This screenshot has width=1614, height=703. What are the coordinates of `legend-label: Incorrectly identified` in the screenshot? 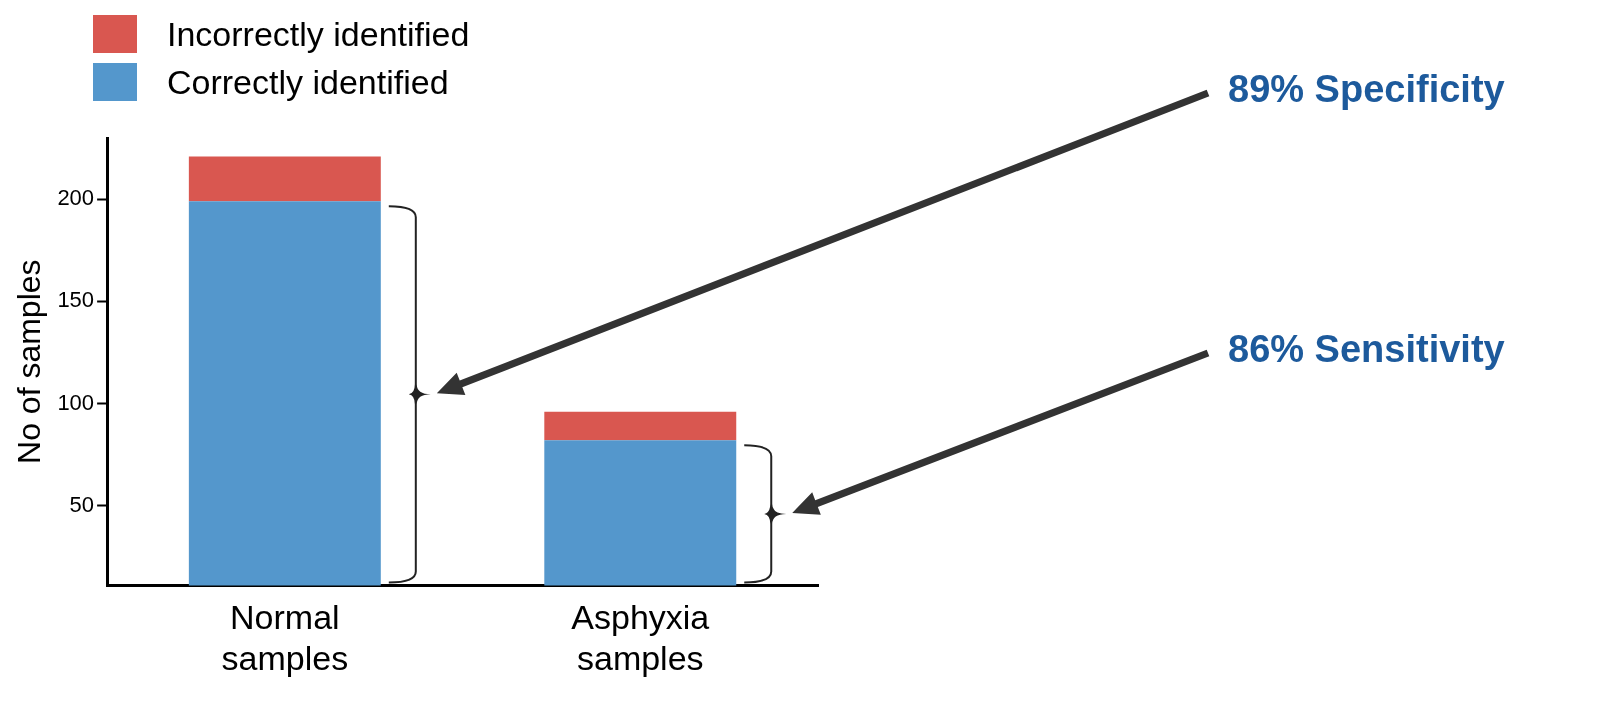 It's located at (318, 34).